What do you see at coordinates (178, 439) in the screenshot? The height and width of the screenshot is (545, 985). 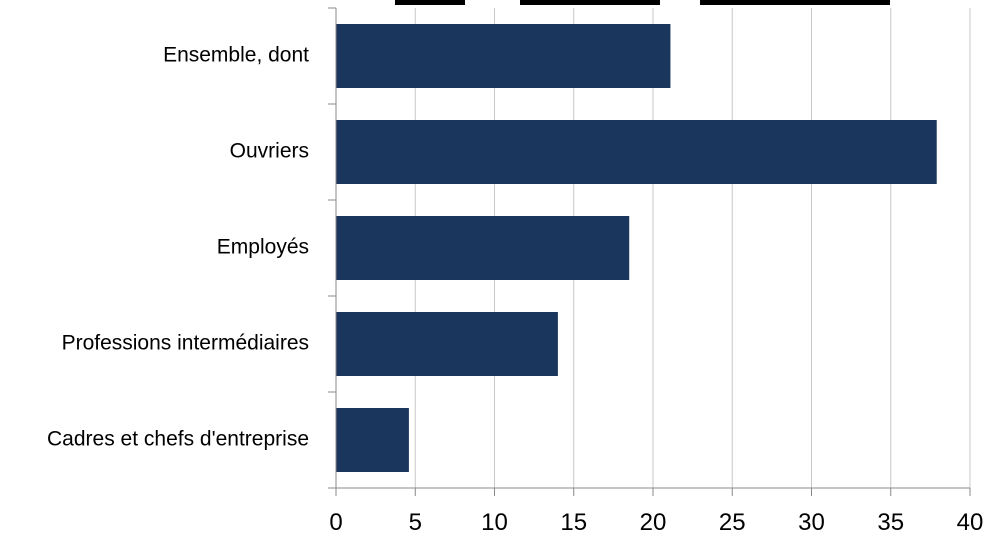 I see `category-label: Cadres et chefs d'entreprise` at bounding box center [178, 439].